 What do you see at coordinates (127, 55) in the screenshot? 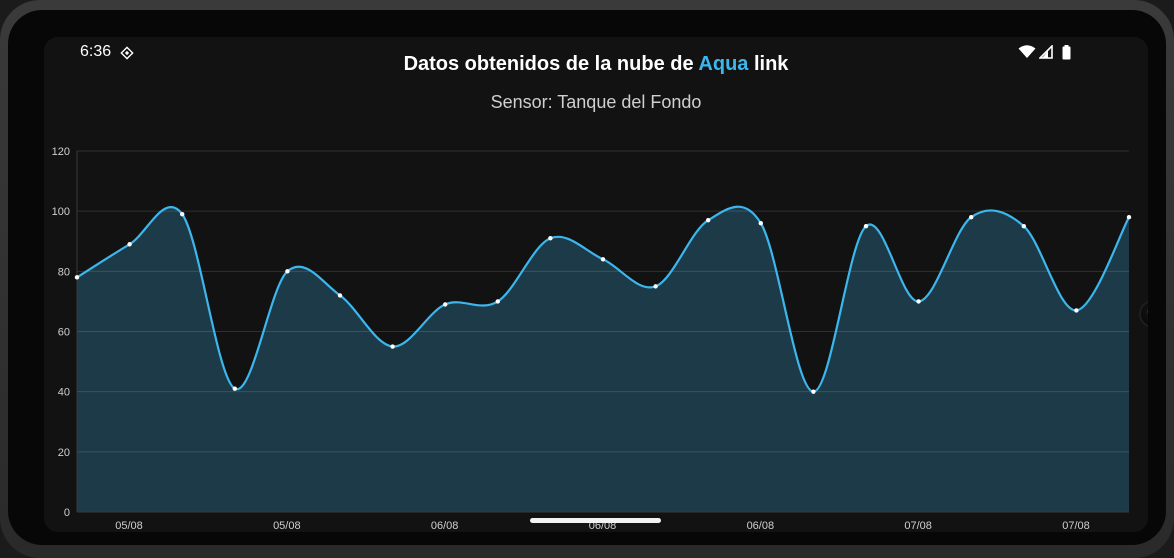
I see `notification-icon` at bounding box center [127, 55].